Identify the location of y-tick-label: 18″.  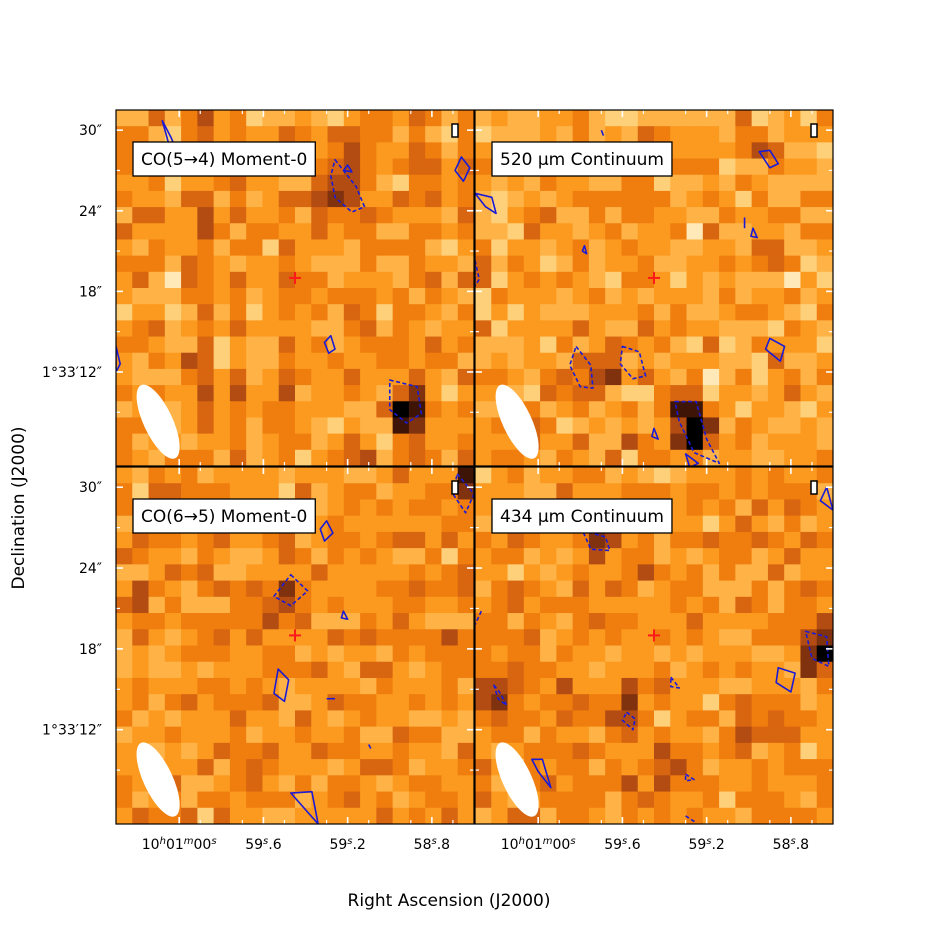
(90, 292).